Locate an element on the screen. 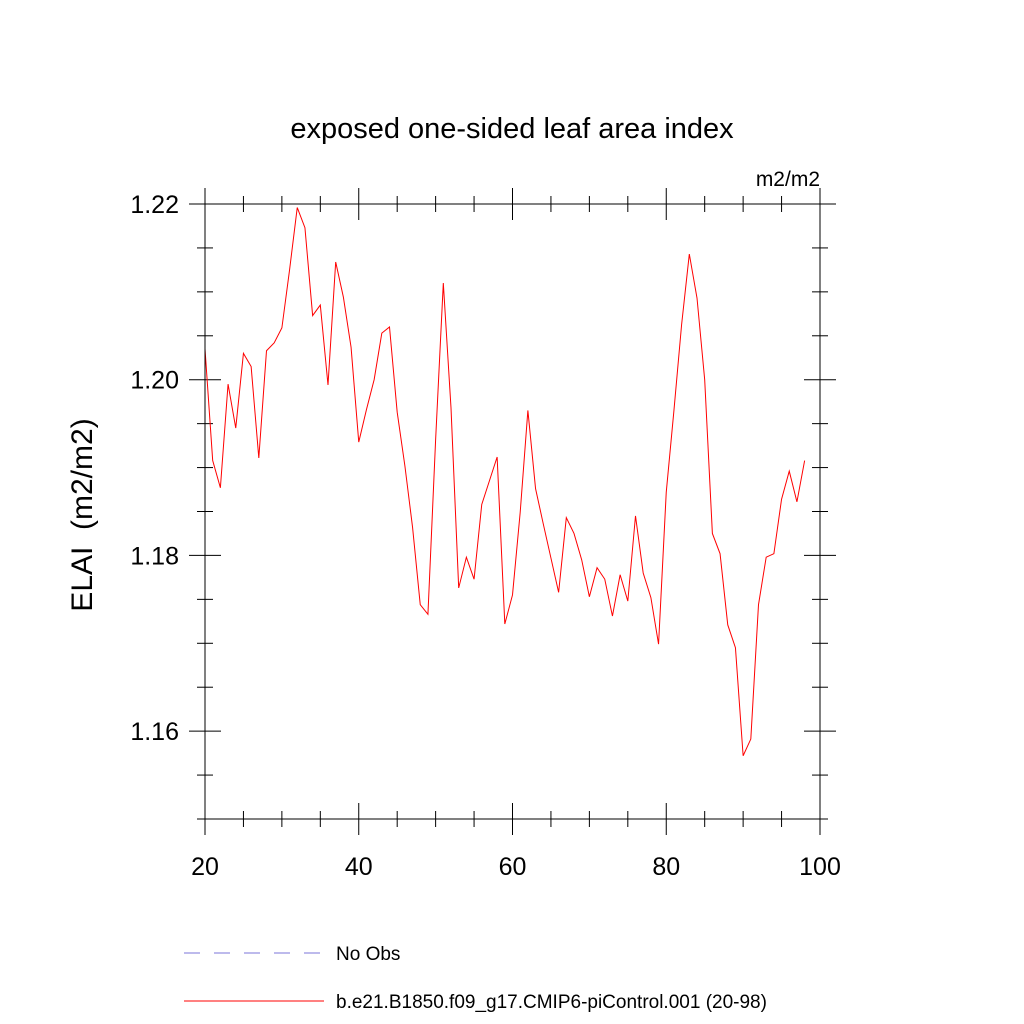 The height and width of the screenshot is (1024, 1024). x-tick-label: 20 is located at coordinates (205, 867).